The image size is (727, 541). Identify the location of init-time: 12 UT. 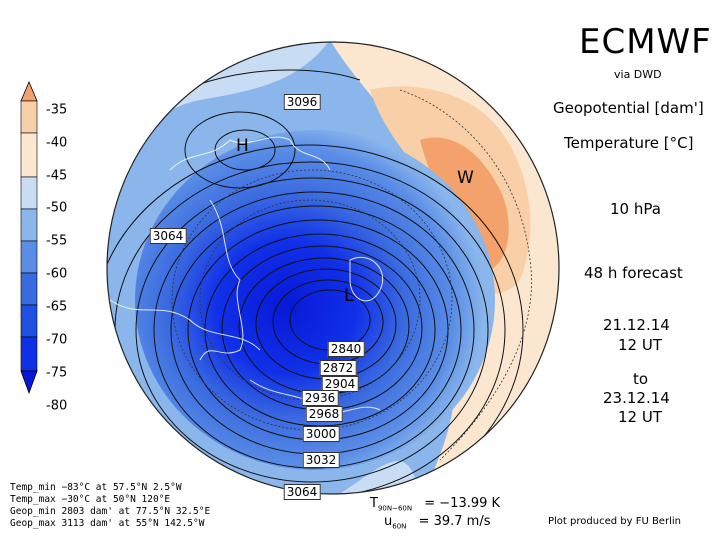
(640, 345).